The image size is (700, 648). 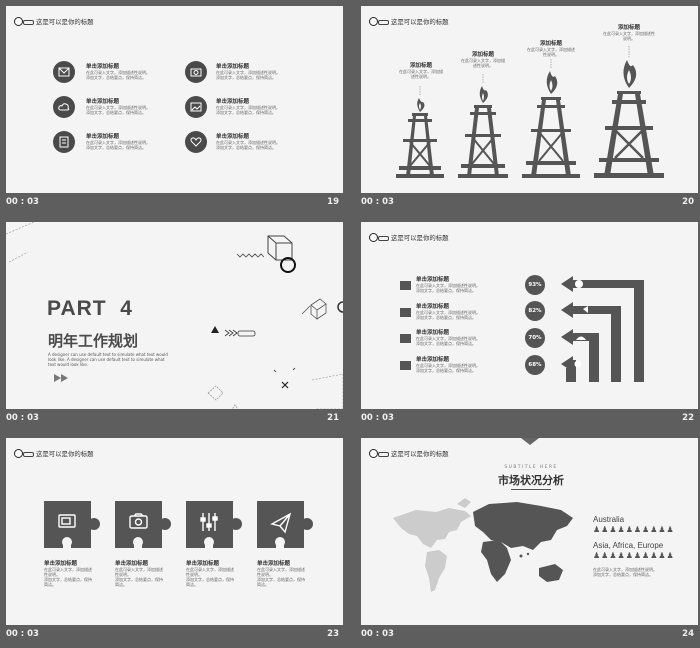 What do you see at coordinates (688, 202) in the screenshot?
I see `slide-number: 20` at bounding box center [688, 202].